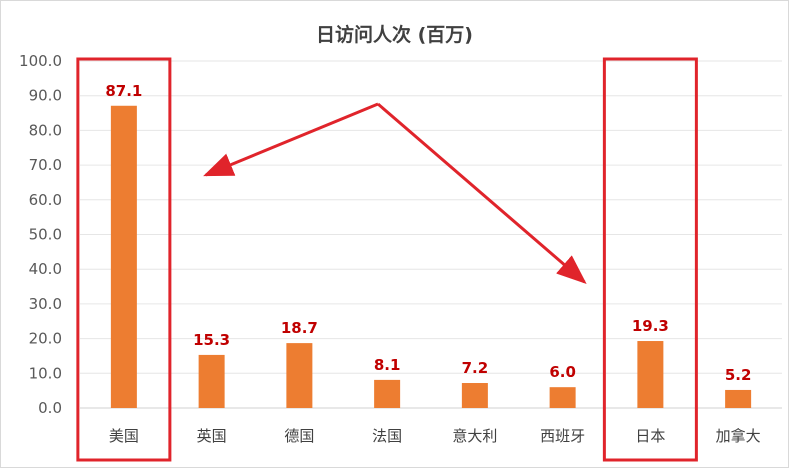  What do you see at coordinates (475, 368) in the screenshot?
I see `data-label: 7.2` at bounding box center [475, 368].